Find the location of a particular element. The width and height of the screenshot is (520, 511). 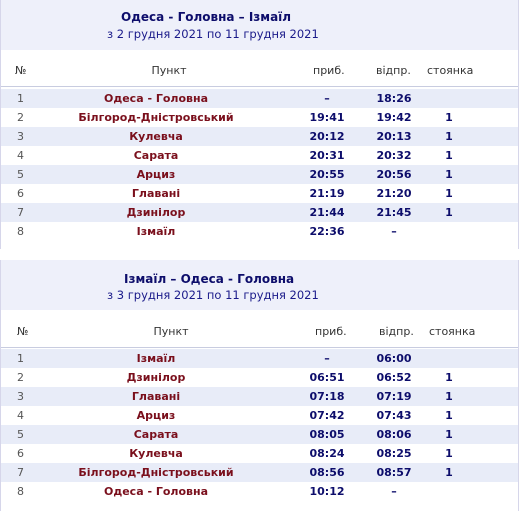

header-divider is located at coordinates (259, 86).